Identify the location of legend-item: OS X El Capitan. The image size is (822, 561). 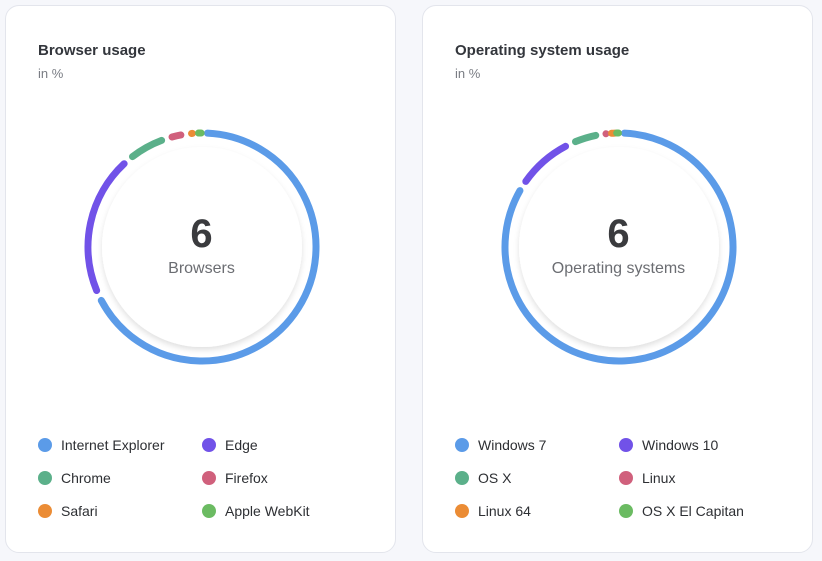
(681, 511).